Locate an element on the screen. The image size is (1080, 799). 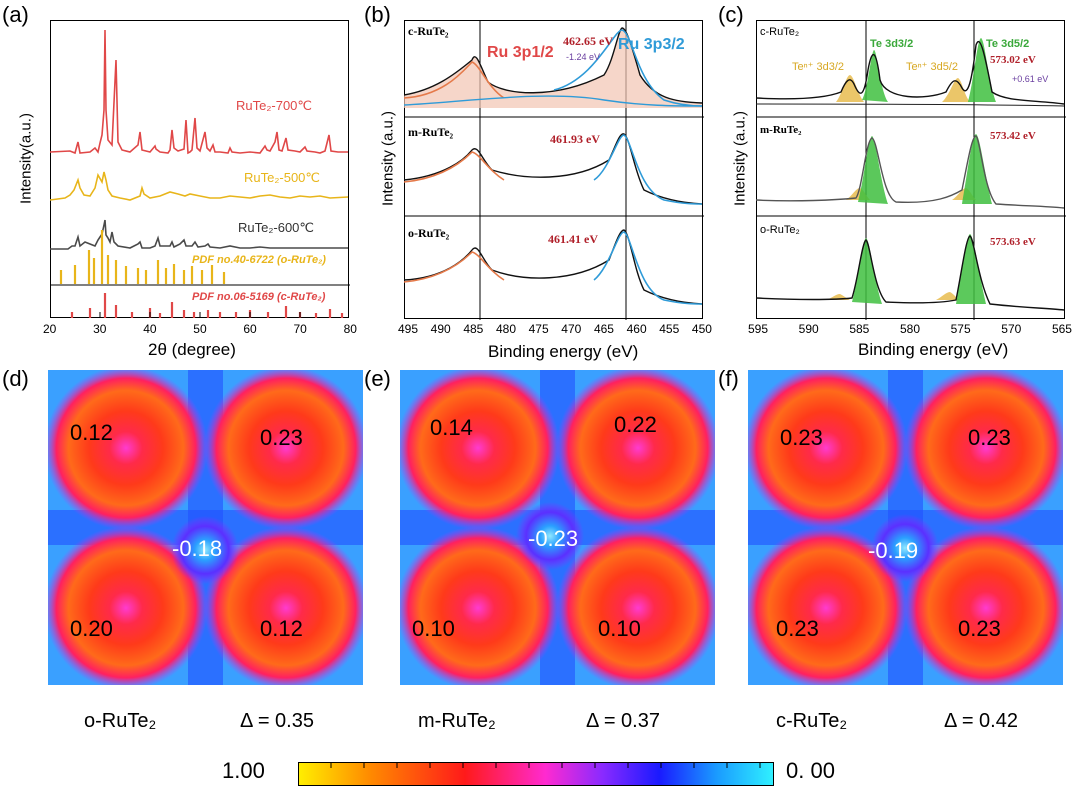
tick: 475 is located at coordinates (538, 329).